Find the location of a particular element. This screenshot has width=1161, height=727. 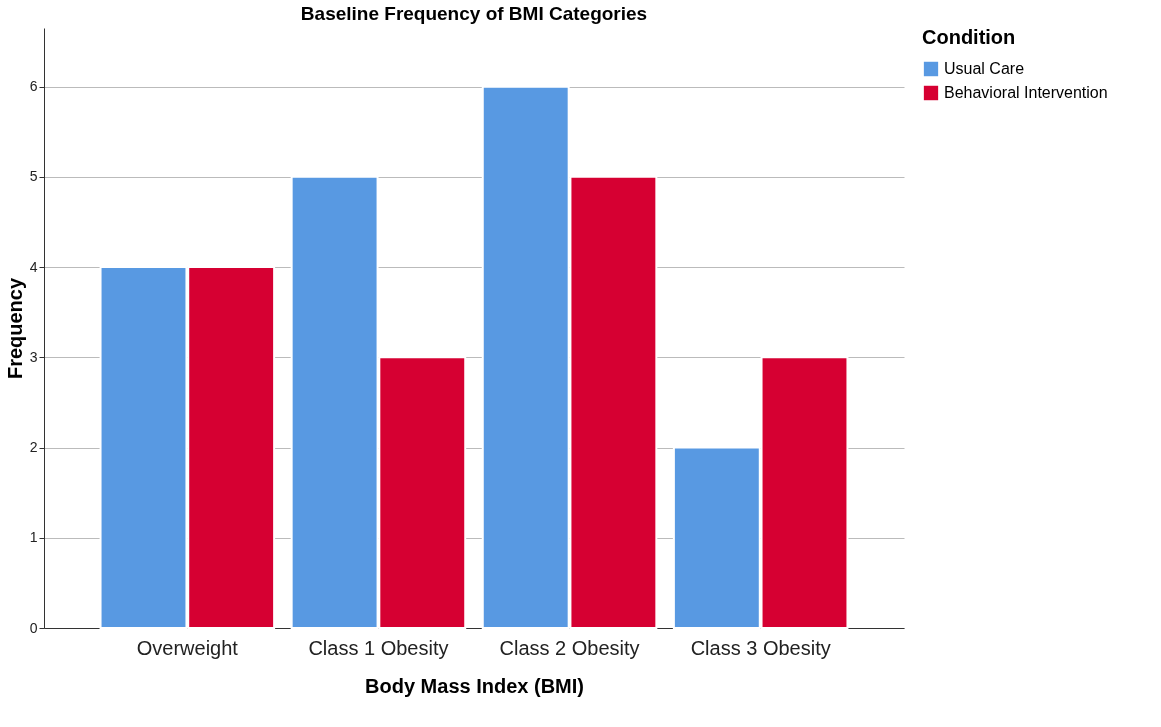

y-tick-label: 3 is located at coordinates (33, 356).